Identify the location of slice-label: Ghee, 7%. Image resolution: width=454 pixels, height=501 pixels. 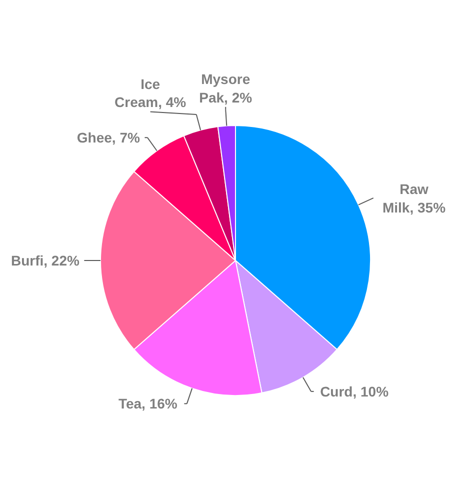
(108, 138).